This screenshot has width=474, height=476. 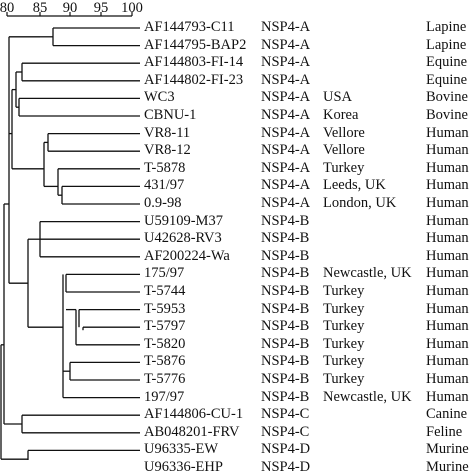 I want to click on taxon-name: 0.9-98, so click(x=163, y=203).